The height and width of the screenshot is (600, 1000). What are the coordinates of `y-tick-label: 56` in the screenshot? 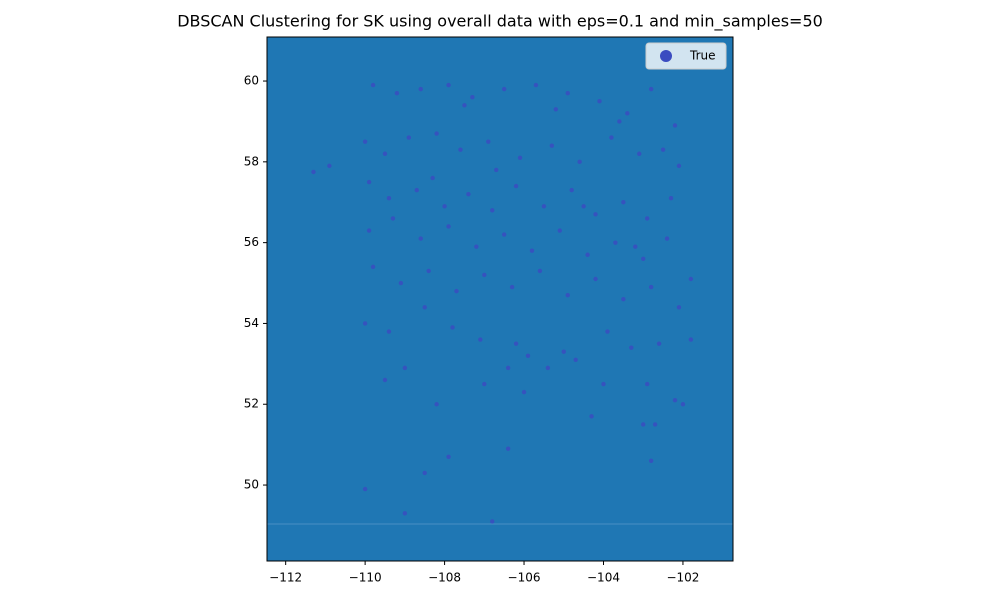 It's located at (251, 242).